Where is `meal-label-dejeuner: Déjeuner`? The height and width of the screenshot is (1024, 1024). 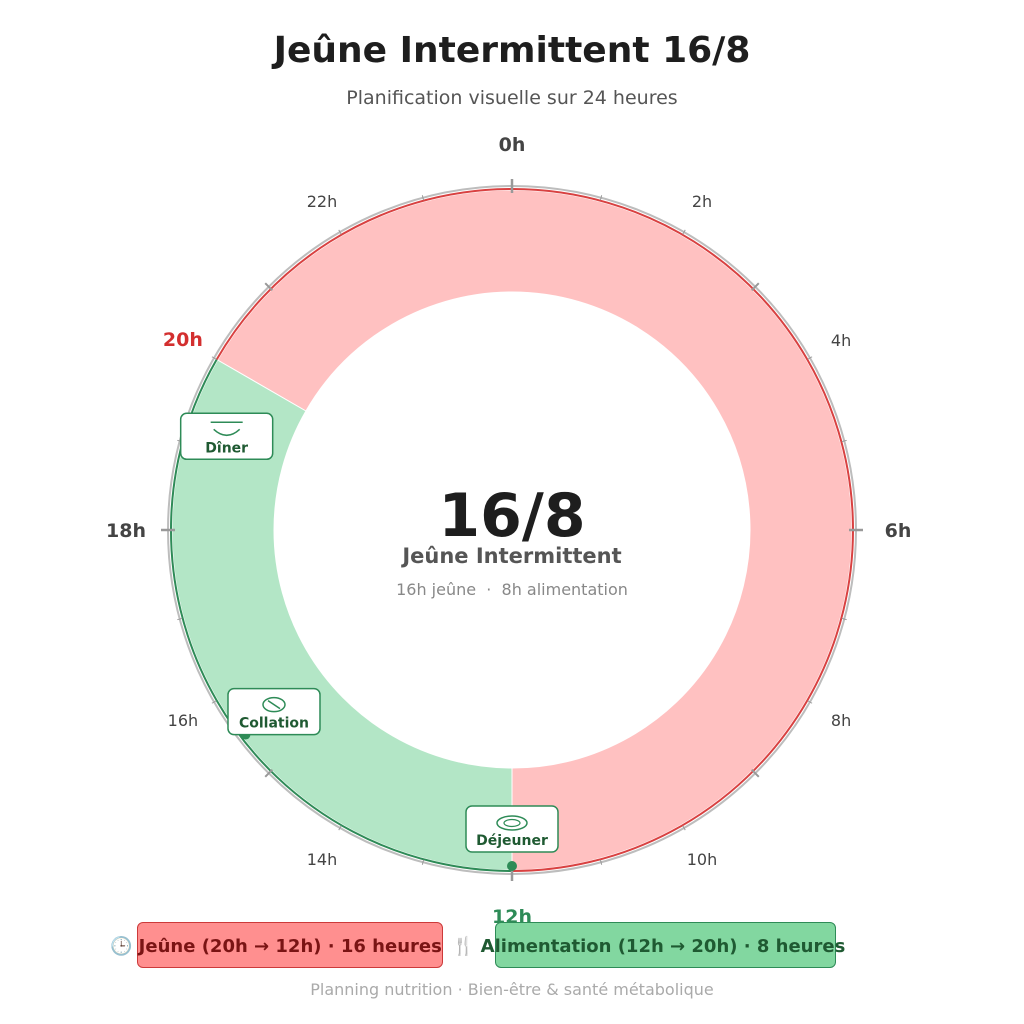 meal-label-dejeuner: Déjeuner is located at coordinates (512, 829).